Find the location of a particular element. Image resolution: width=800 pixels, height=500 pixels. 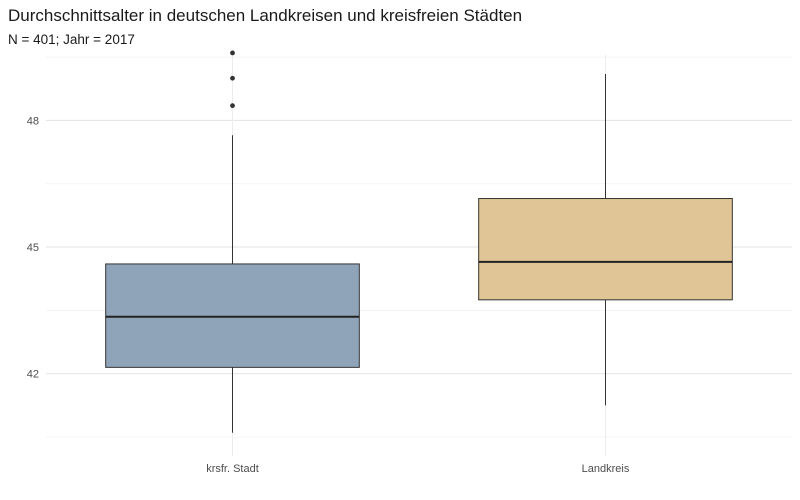

x-tick-label-1: Landkreis is located at coordinates (606, 469).